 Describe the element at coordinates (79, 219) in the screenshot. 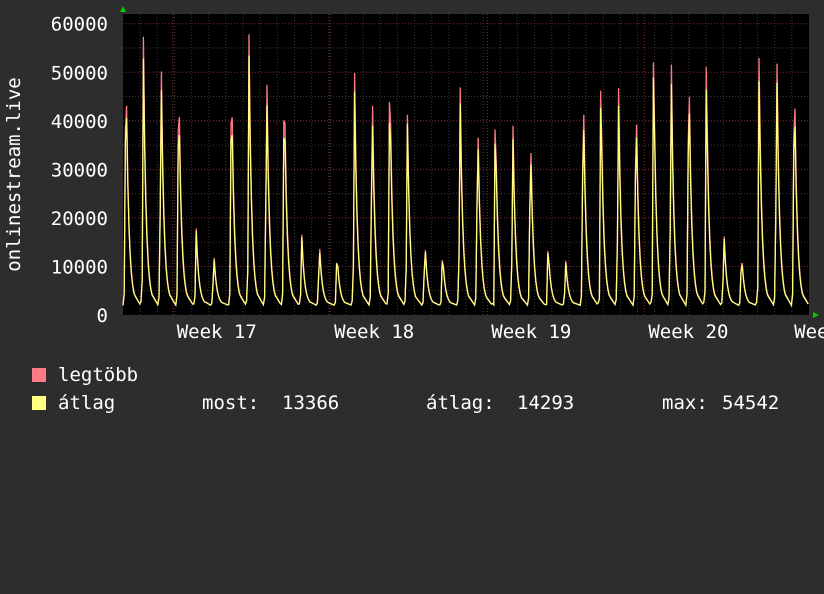

I see `y-tick-label: 20000` at that location.